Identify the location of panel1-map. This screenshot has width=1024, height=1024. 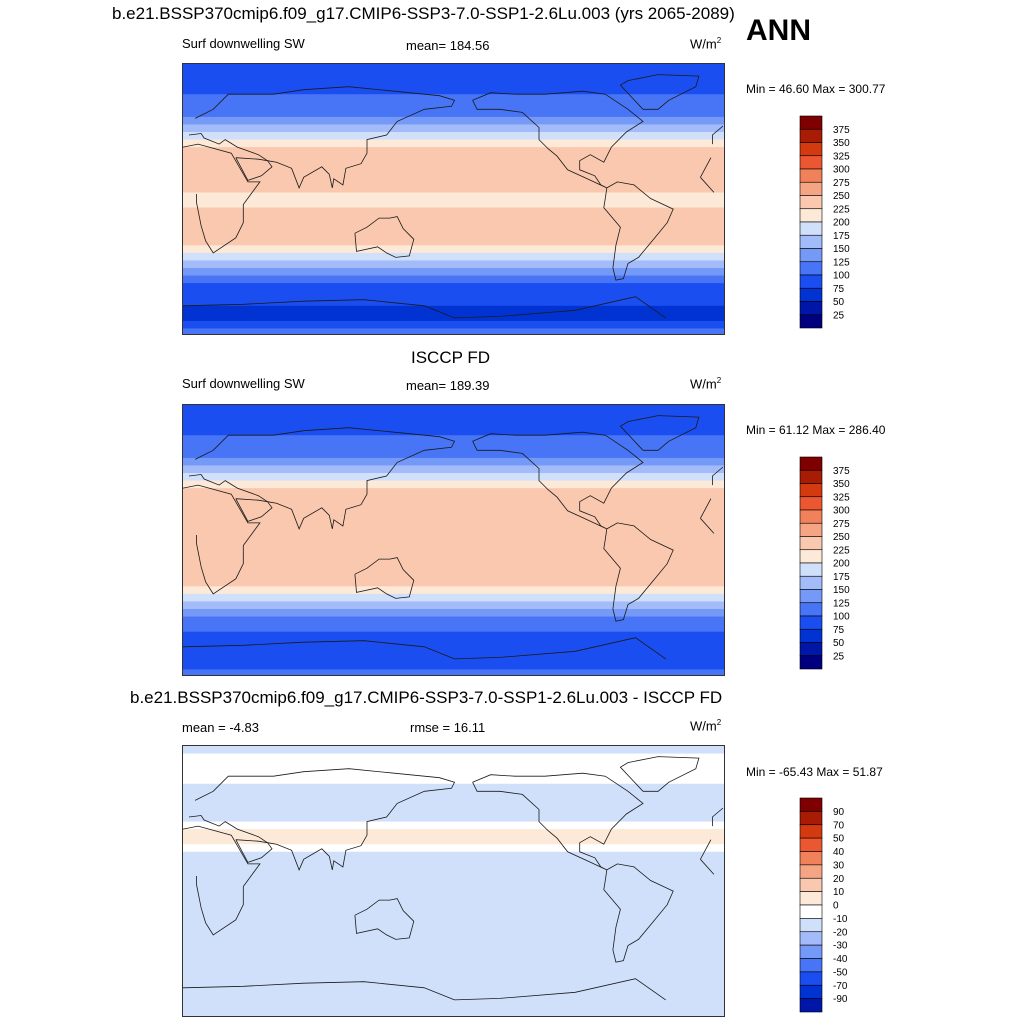
(453, 199).